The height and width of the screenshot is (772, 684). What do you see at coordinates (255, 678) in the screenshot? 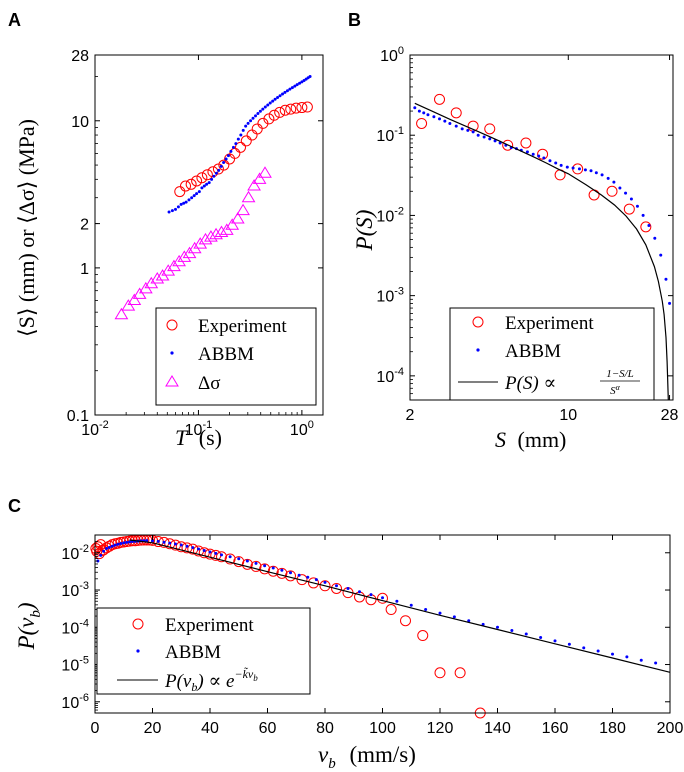
I see `legend-c-fit-exp-sub: b` at bounding box center [255, 678].